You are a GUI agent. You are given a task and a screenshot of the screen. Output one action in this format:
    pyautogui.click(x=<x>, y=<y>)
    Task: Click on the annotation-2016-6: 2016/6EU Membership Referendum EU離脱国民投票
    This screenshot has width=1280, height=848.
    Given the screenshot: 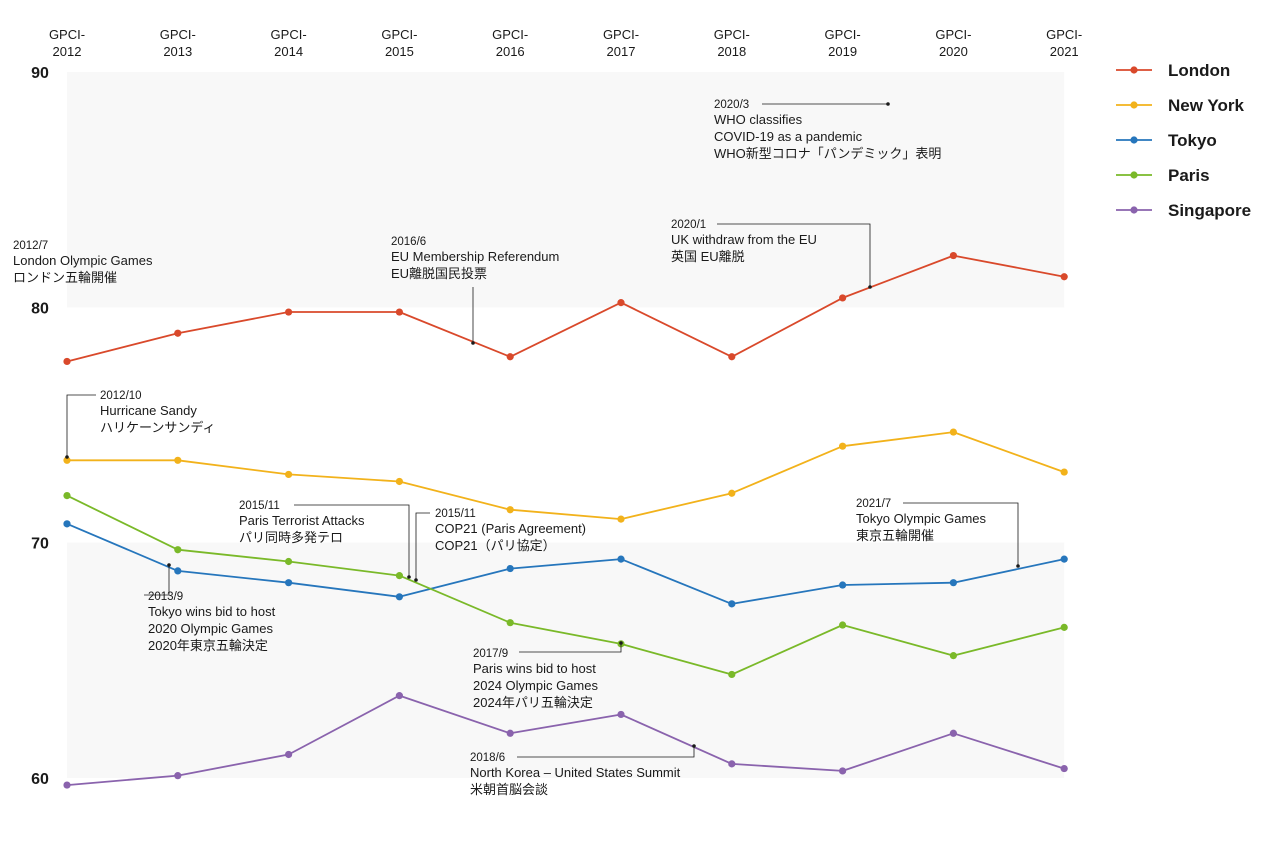 What is the action you would take?
    pyautogui.click(x=475, y=290)
    